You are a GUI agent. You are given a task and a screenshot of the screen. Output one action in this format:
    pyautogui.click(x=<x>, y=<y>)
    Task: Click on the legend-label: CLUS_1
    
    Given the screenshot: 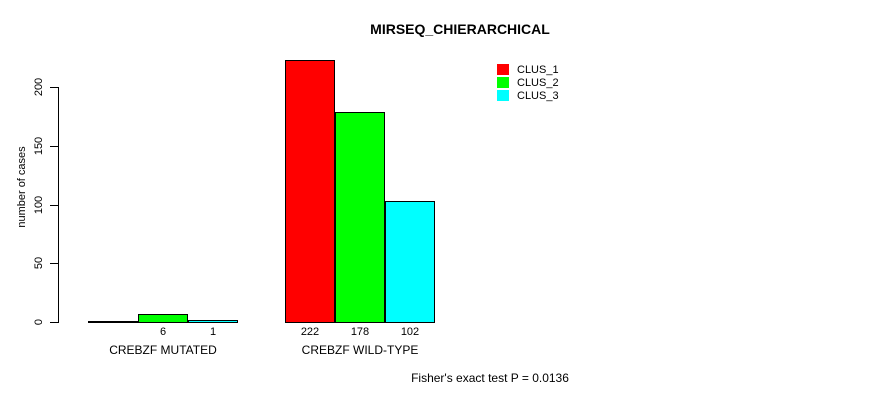 What is the action you would take?
    pyautogui.click(x=538, y=69)
    